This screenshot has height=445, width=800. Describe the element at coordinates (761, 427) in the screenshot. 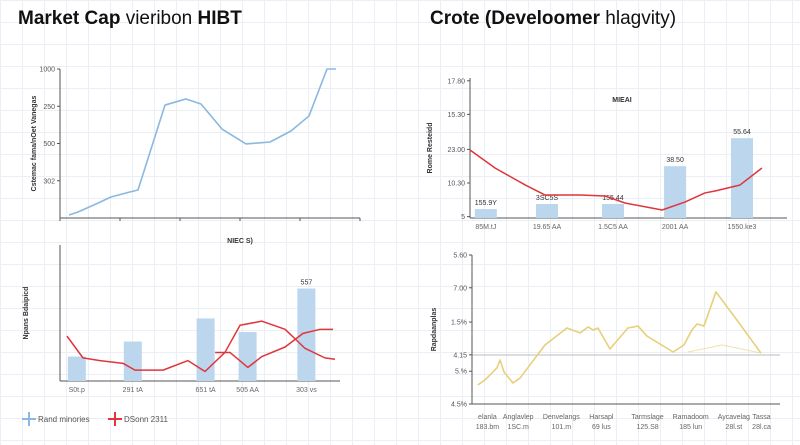

I see `x-tick-label: 28l.ca` at that location.